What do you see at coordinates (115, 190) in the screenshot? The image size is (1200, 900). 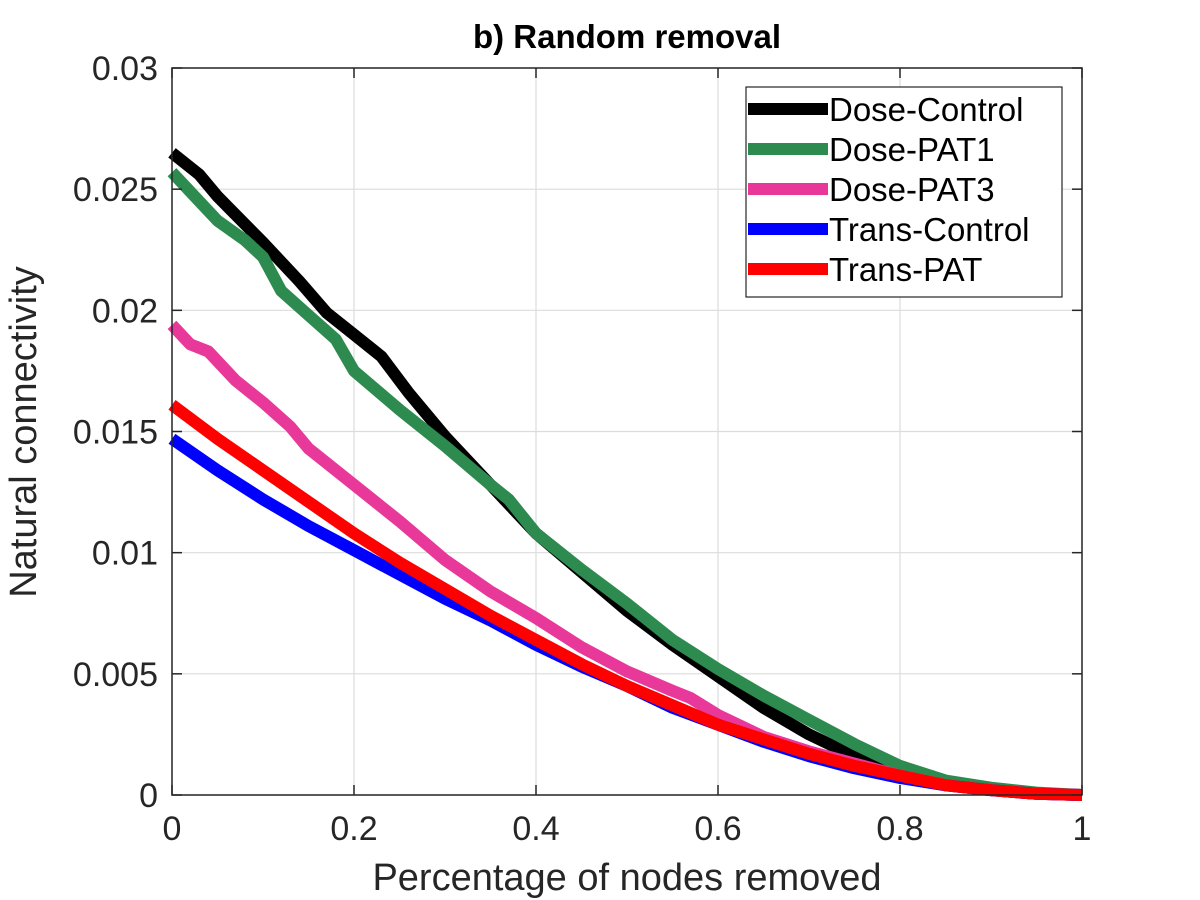 I see `y-tick-label: 0.025` at bounding box center [115, 190].